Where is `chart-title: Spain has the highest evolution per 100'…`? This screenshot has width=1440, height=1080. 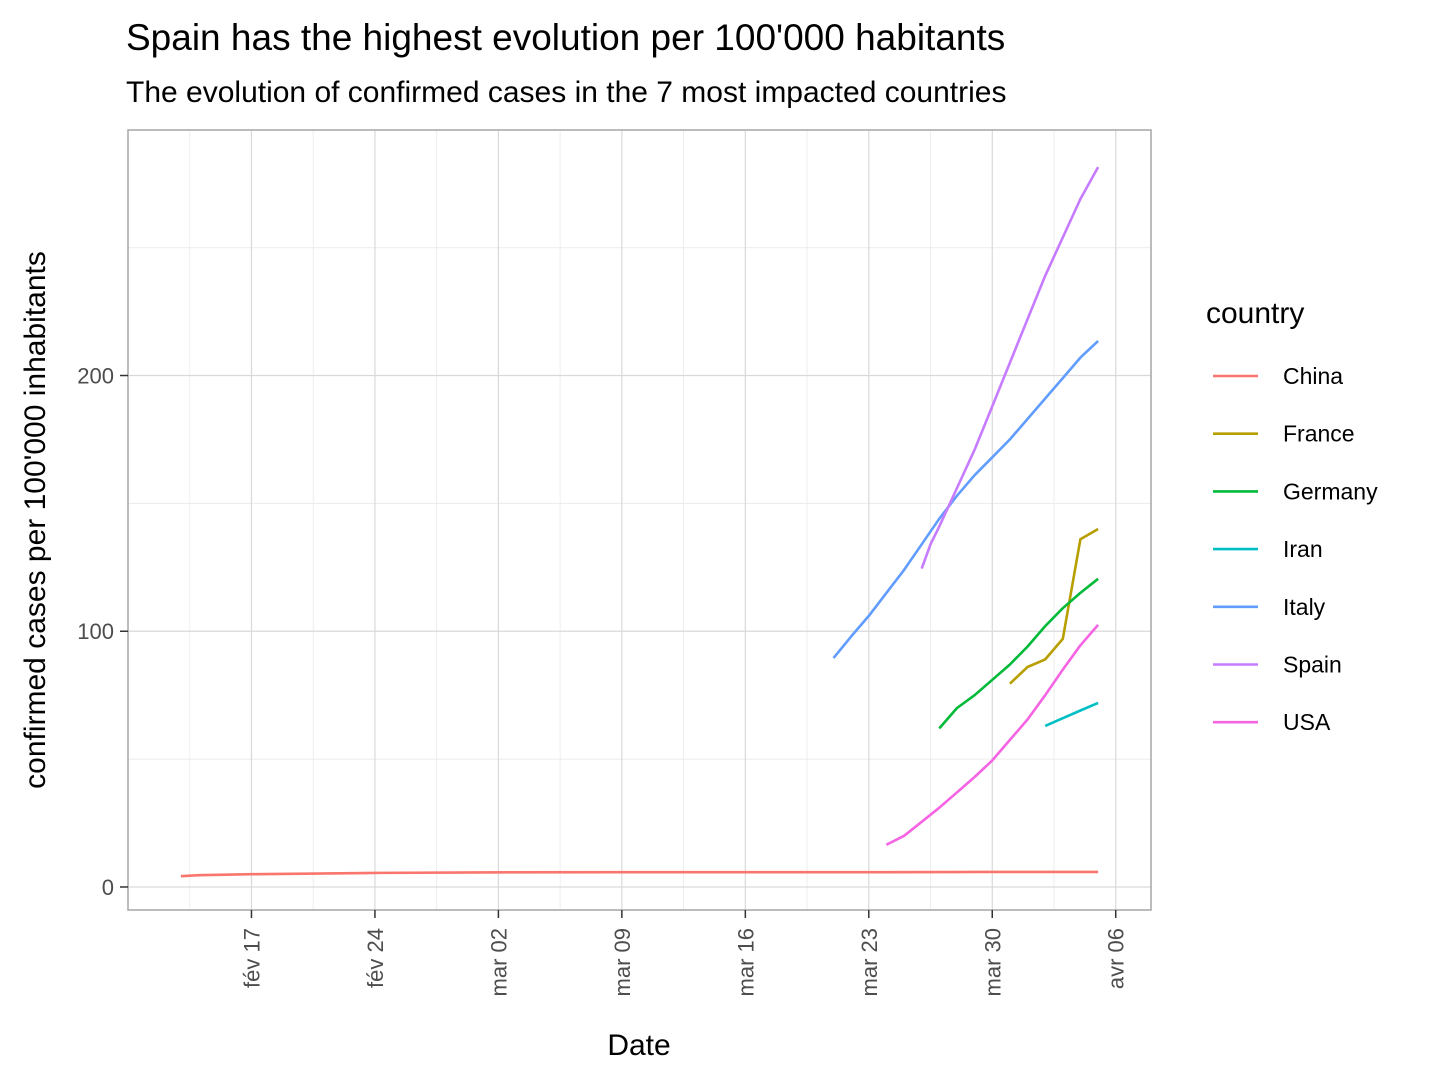 chart-title: Spain has the highest evolution per 100'… is located at coordinates (565, 37).